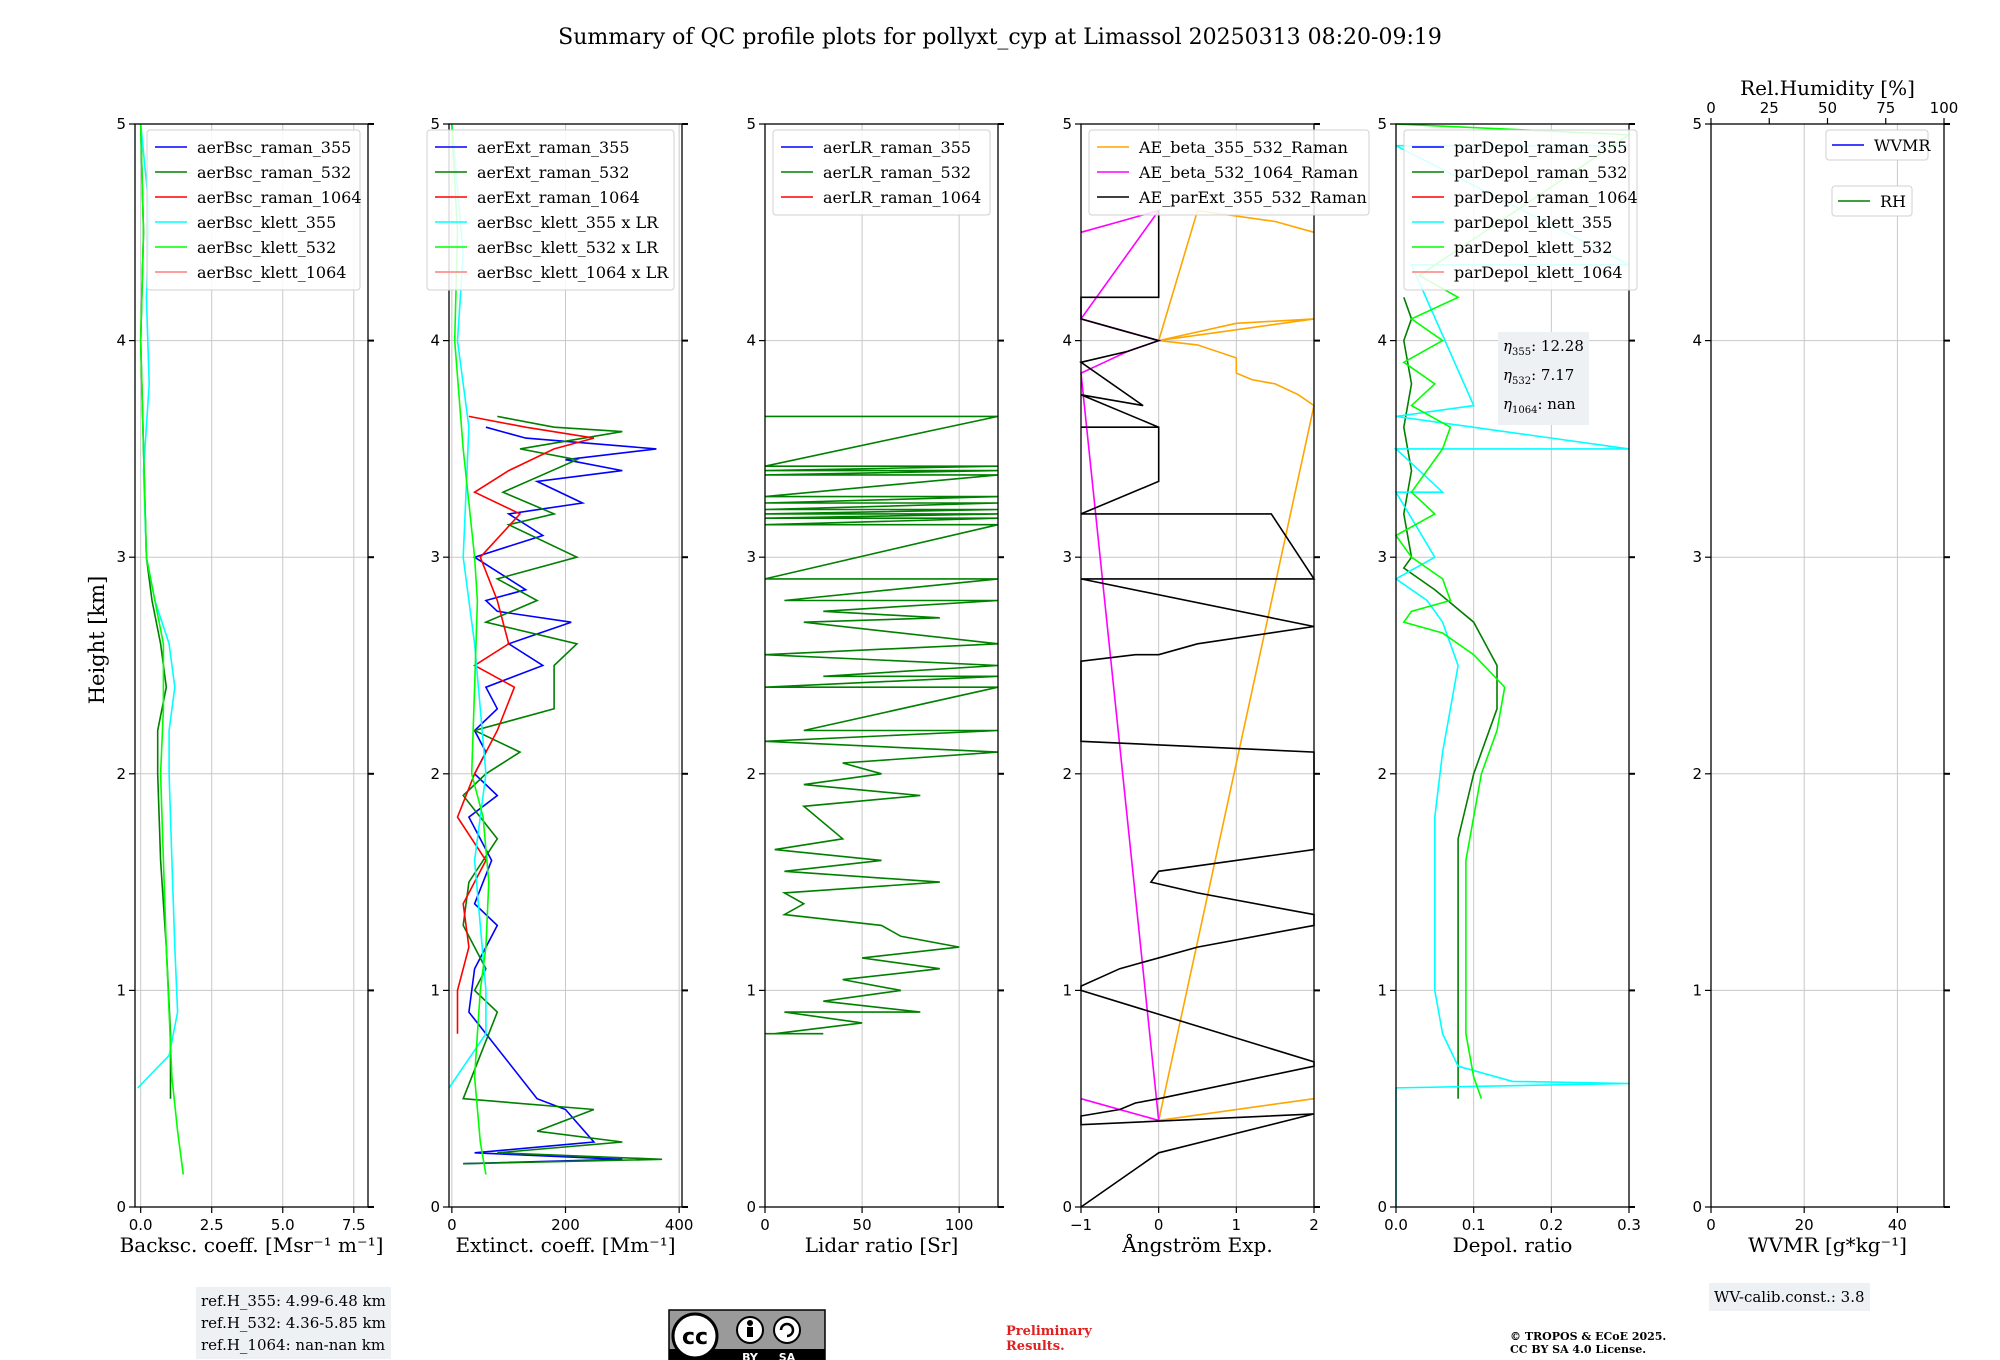  Describe the element at coordinates (1902, 145) in the screenshot. I see `legend-label: WVMR` at that location.